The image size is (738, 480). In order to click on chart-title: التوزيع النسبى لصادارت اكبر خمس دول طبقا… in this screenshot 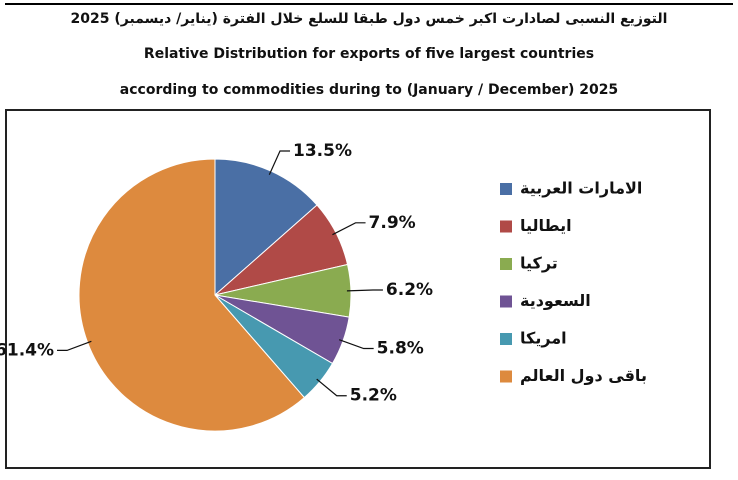, I will do `click(369, 19)`.